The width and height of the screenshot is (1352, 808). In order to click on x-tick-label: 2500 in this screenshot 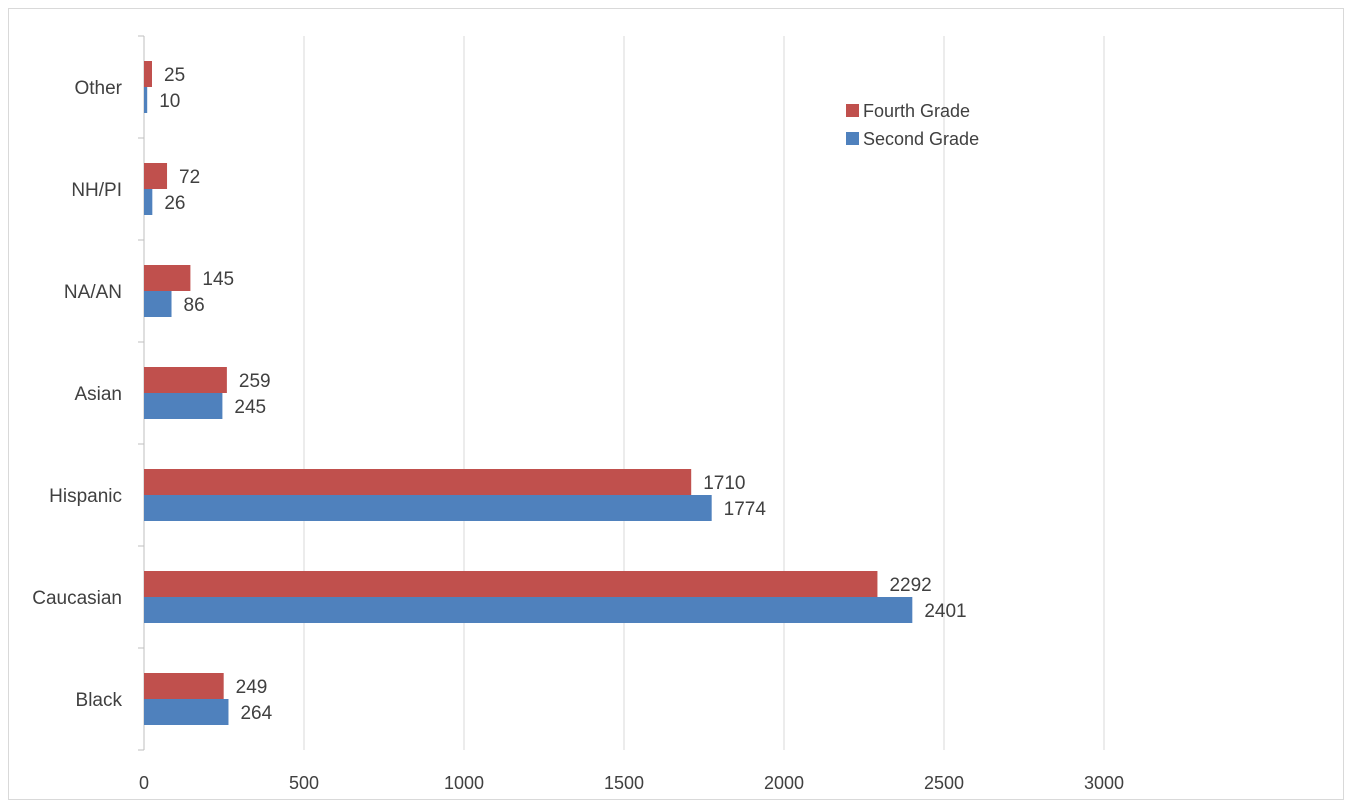, I will do `click(944, 783)`.